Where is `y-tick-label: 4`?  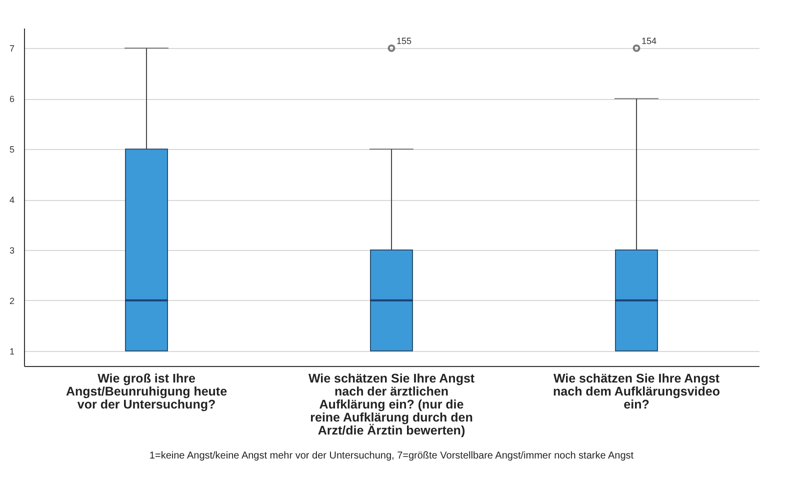
y-tick-label: 4 is located at coordinates (11, 200).